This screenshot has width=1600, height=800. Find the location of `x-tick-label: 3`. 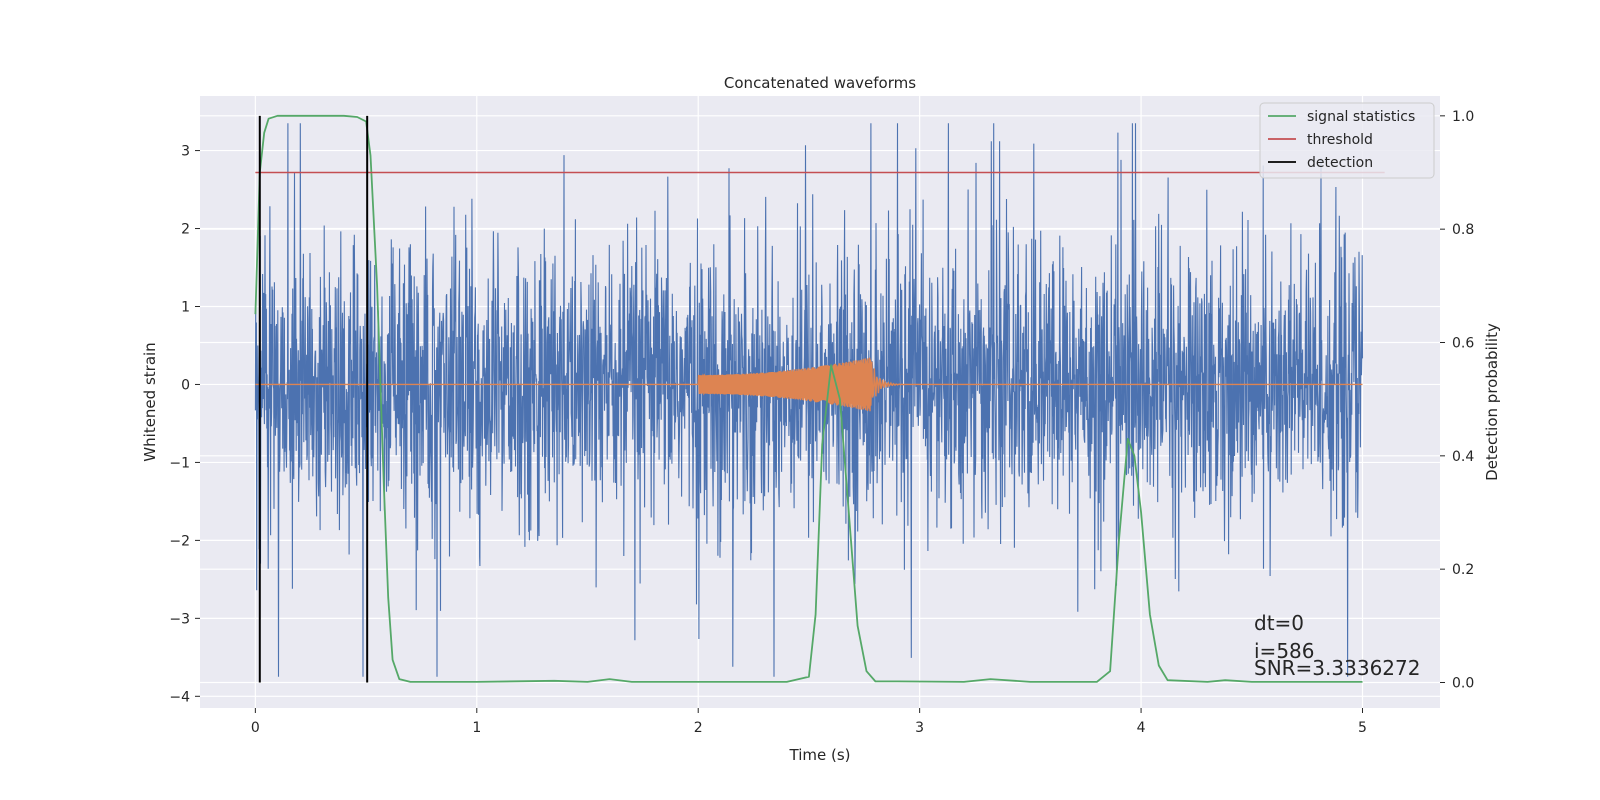

x-tick-label: 3 is located at coordinates (919, 728).